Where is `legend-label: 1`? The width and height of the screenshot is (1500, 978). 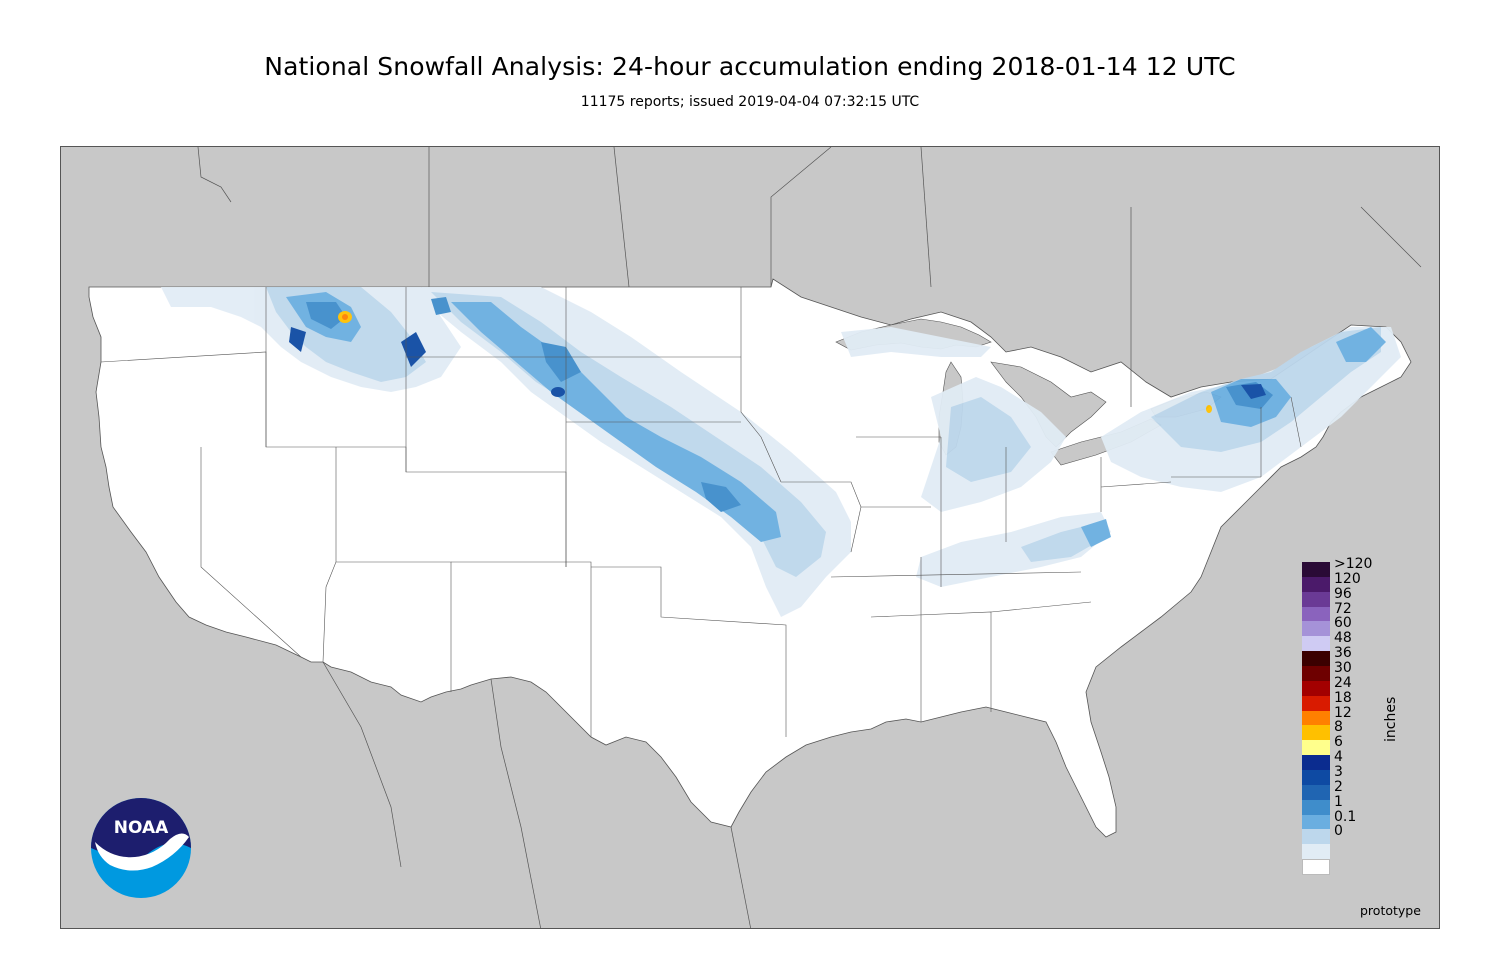 legend-label: 1 is located at coordinates (1338, 801).